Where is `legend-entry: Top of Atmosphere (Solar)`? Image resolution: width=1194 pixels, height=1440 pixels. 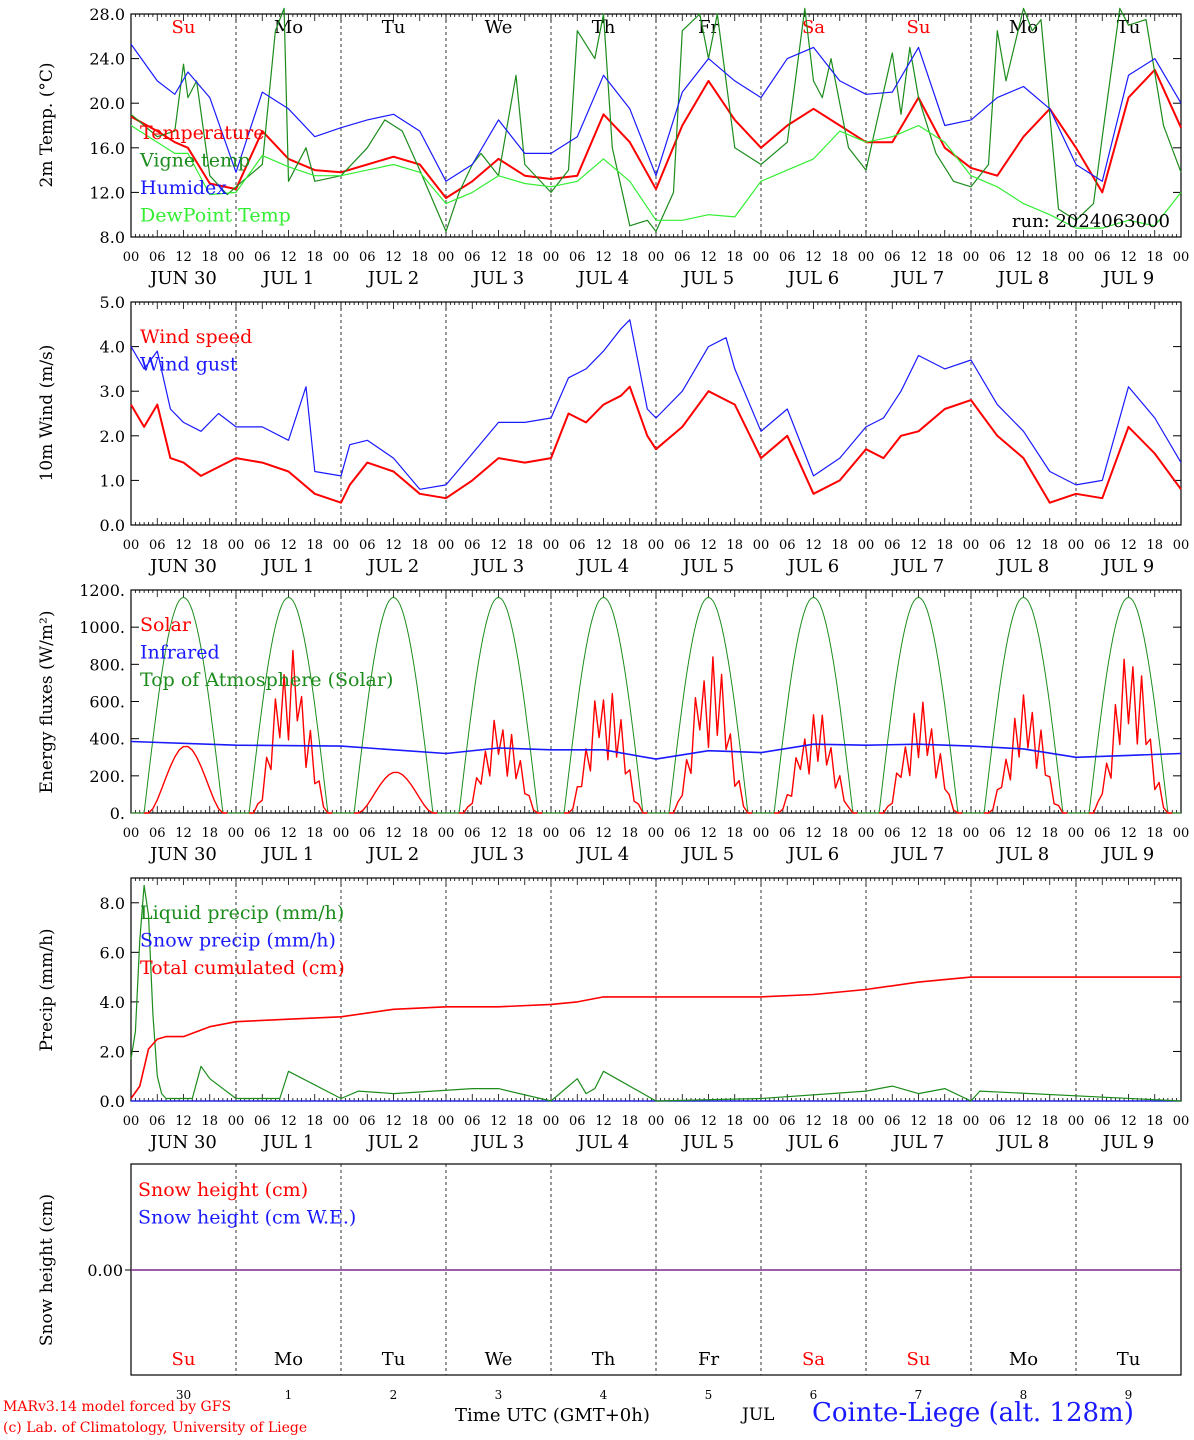
legend-entry: Top of Atmosphere (Solar) is located at coordinates (266, 680).